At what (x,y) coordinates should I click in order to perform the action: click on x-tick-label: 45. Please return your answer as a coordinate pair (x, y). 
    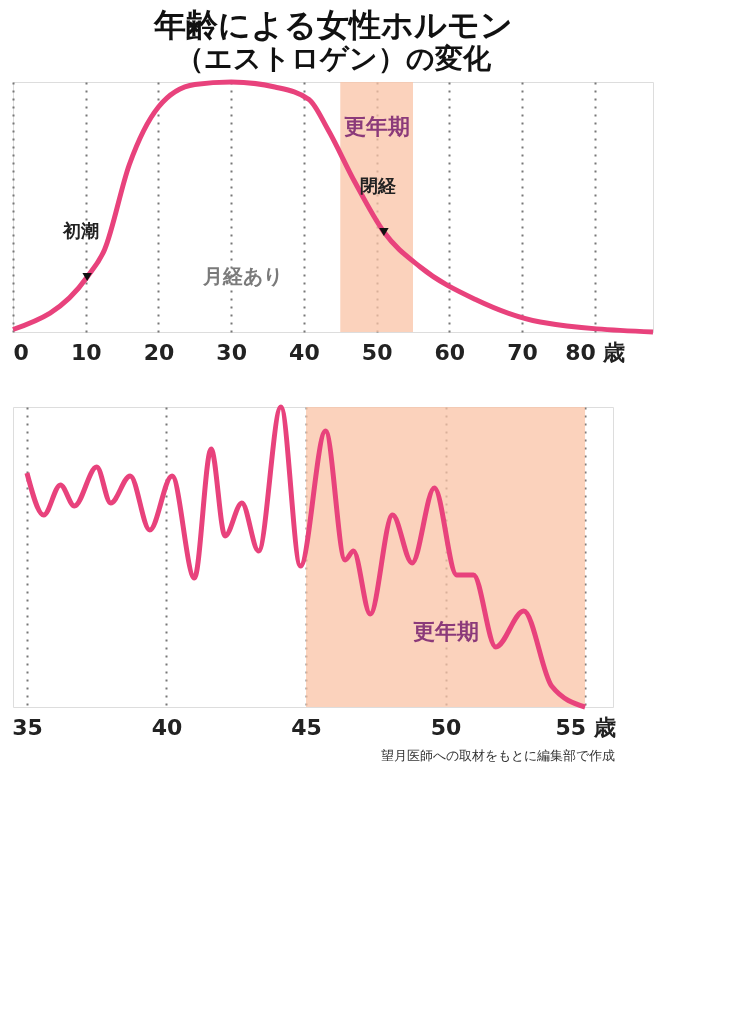
    Looking at the image, I should click on (306, 727).